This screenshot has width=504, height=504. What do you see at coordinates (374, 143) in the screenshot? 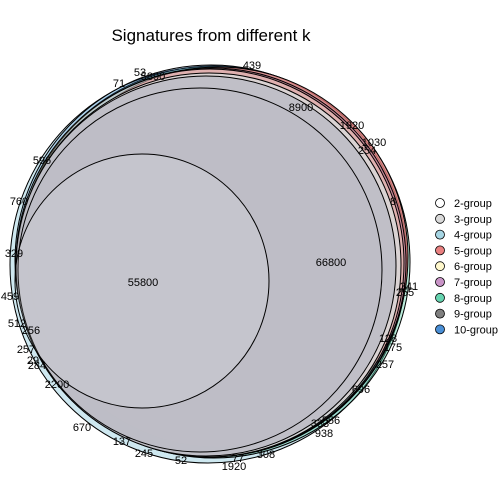
I see `region-label: 1030` at bounding box center [374, 143].